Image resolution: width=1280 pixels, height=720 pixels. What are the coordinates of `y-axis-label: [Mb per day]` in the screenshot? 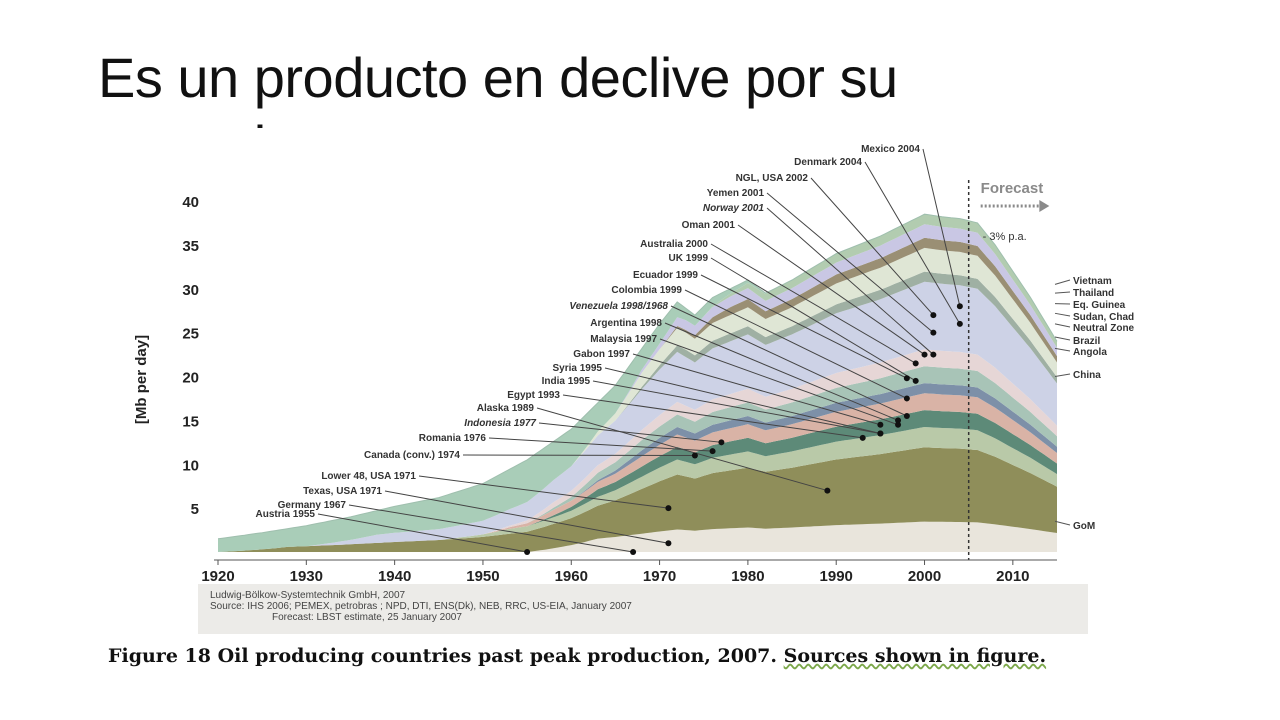 It's located at (141, 379).